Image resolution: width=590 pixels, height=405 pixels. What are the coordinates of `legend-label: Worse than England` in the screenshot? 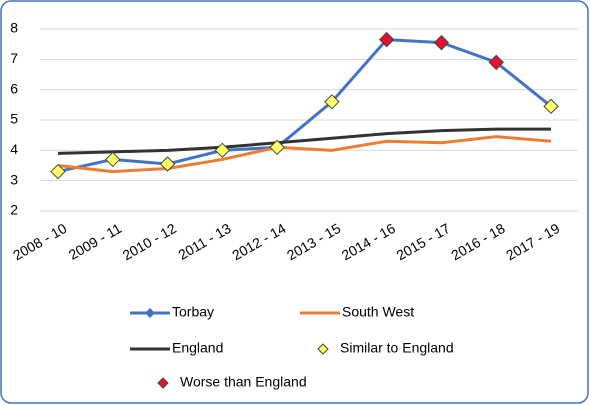 It's located at (243, 382).